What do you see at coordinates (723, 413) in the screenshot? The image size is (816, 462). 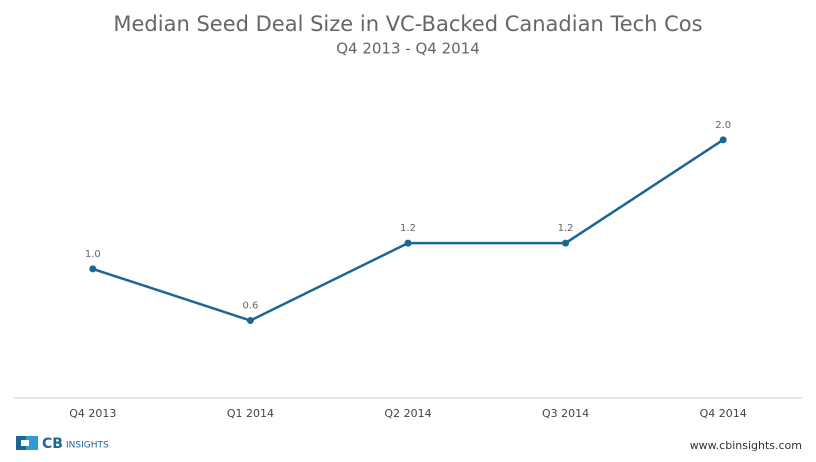 I see `x-tick-label: Q4 2014` at bounding box center [723, 413].